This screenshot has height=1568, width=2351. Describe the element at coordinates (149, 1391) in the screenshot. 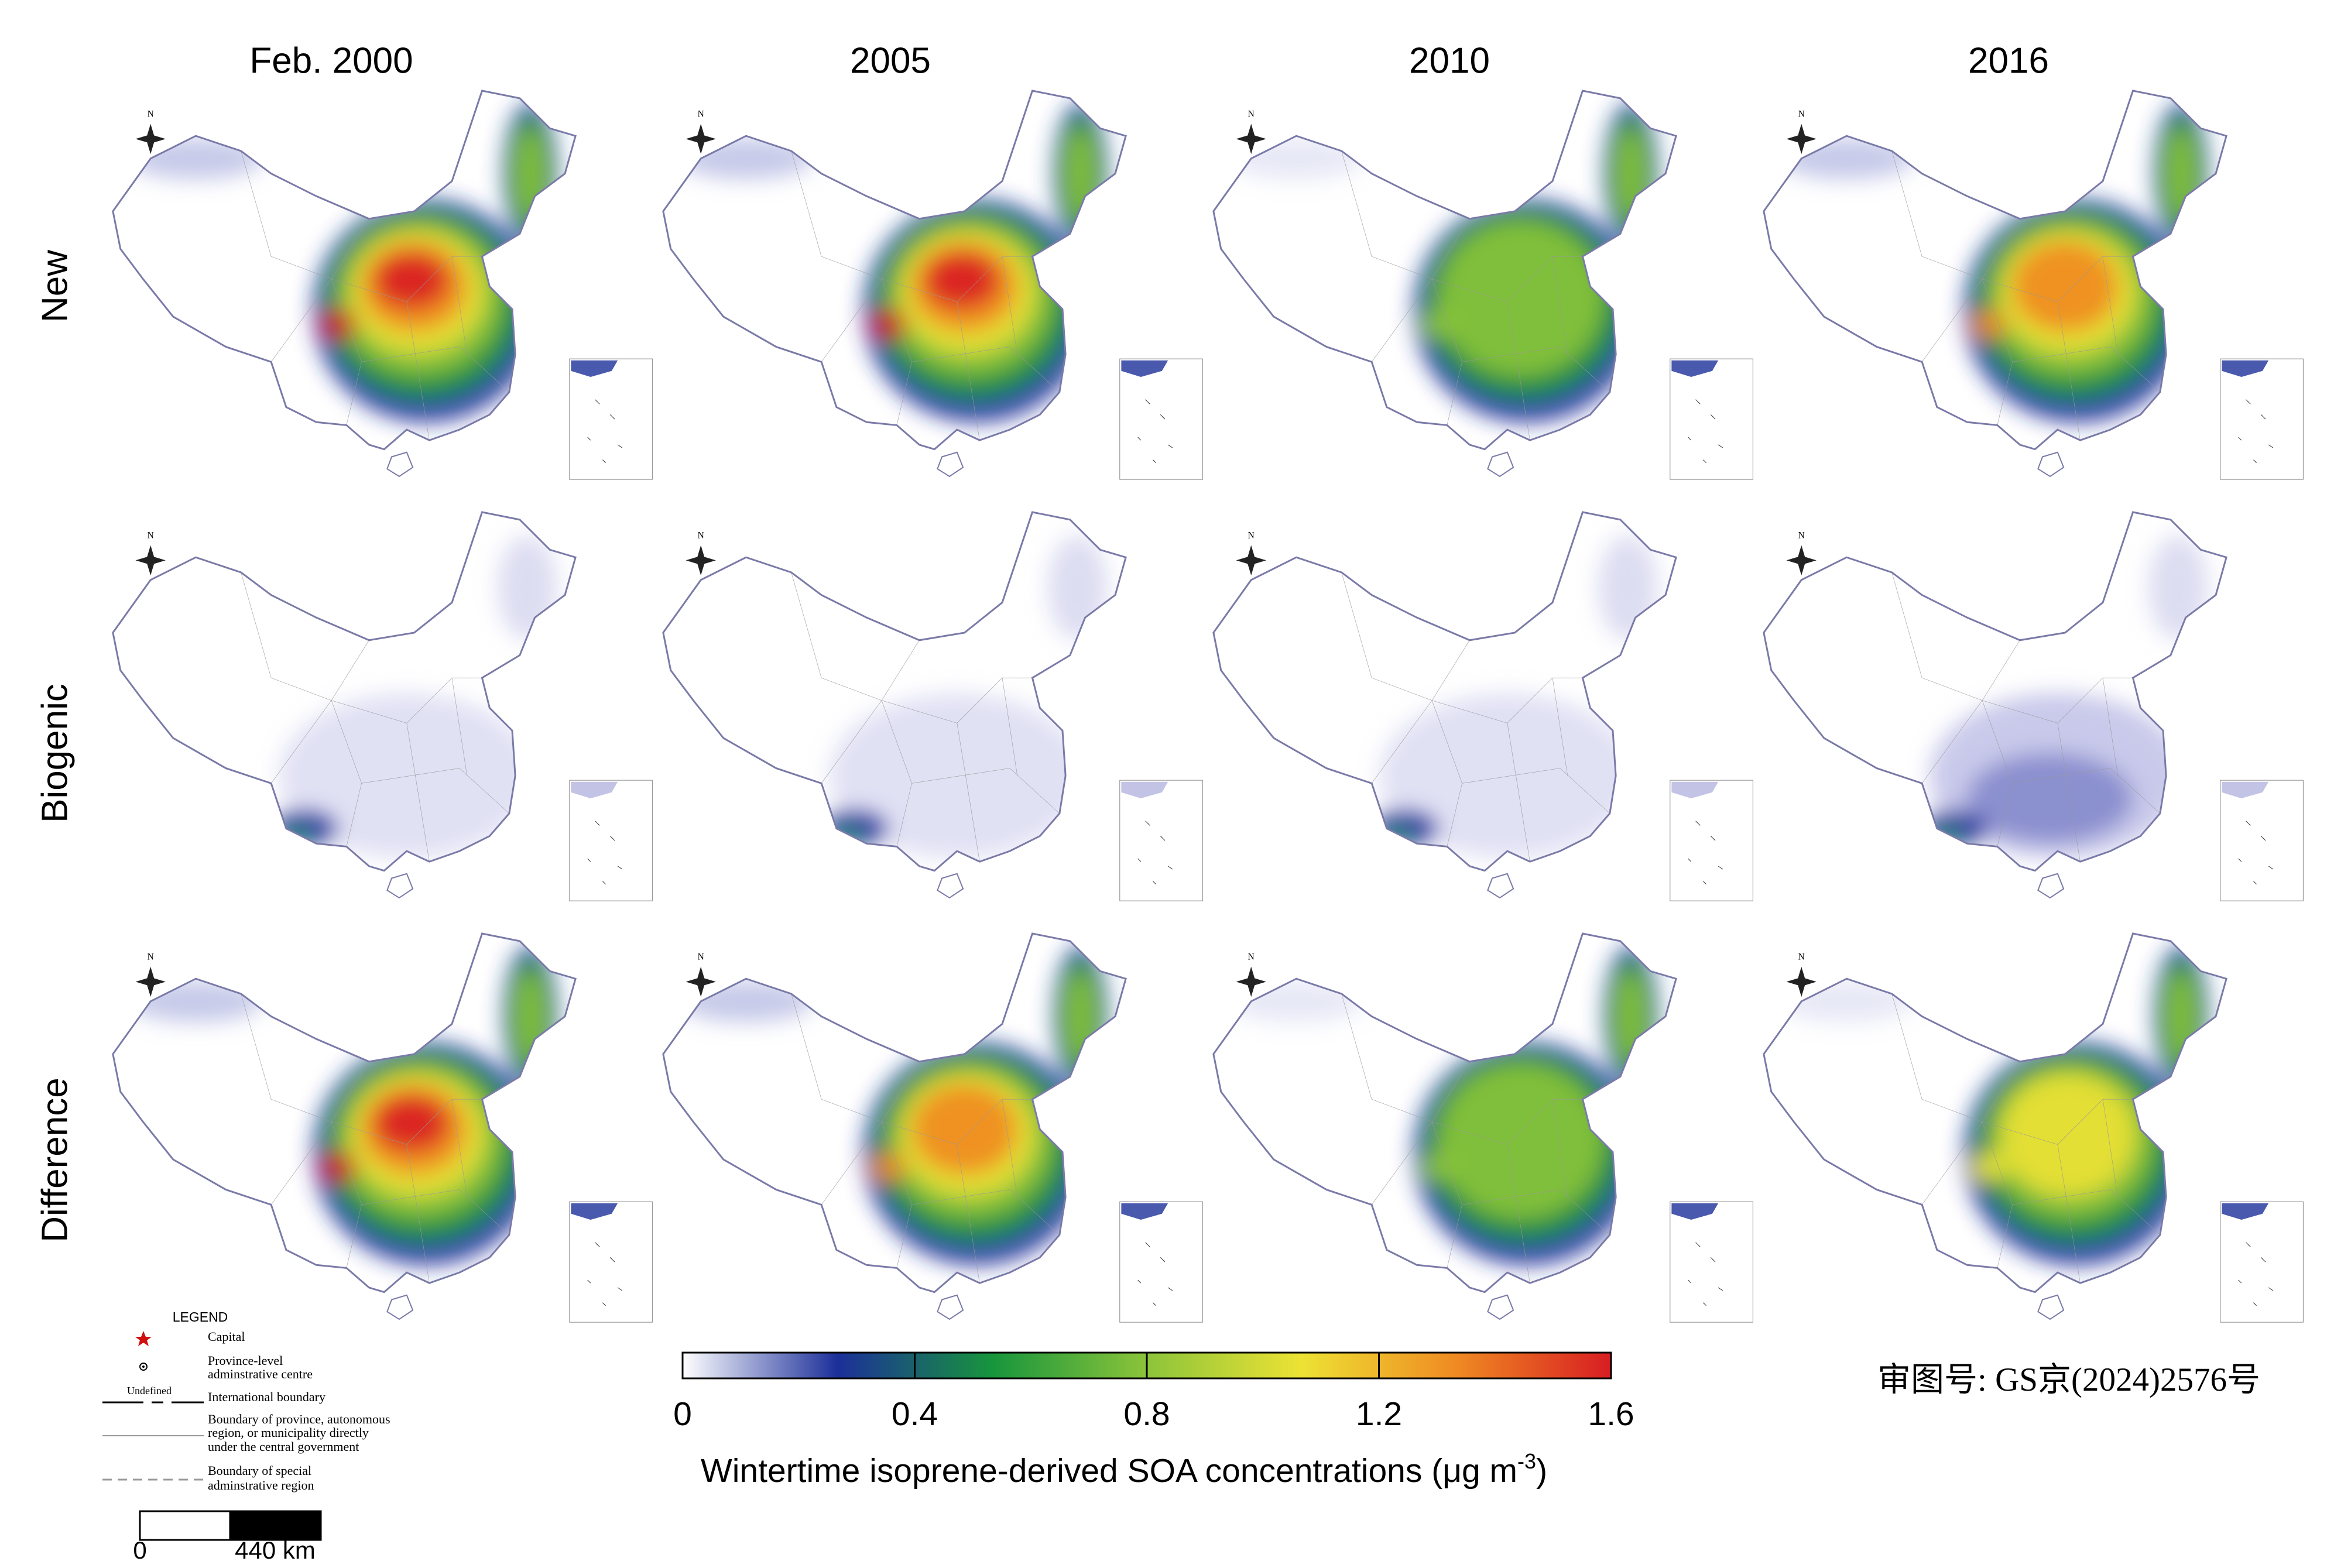

I see `legend-item: Undefined` at that location.